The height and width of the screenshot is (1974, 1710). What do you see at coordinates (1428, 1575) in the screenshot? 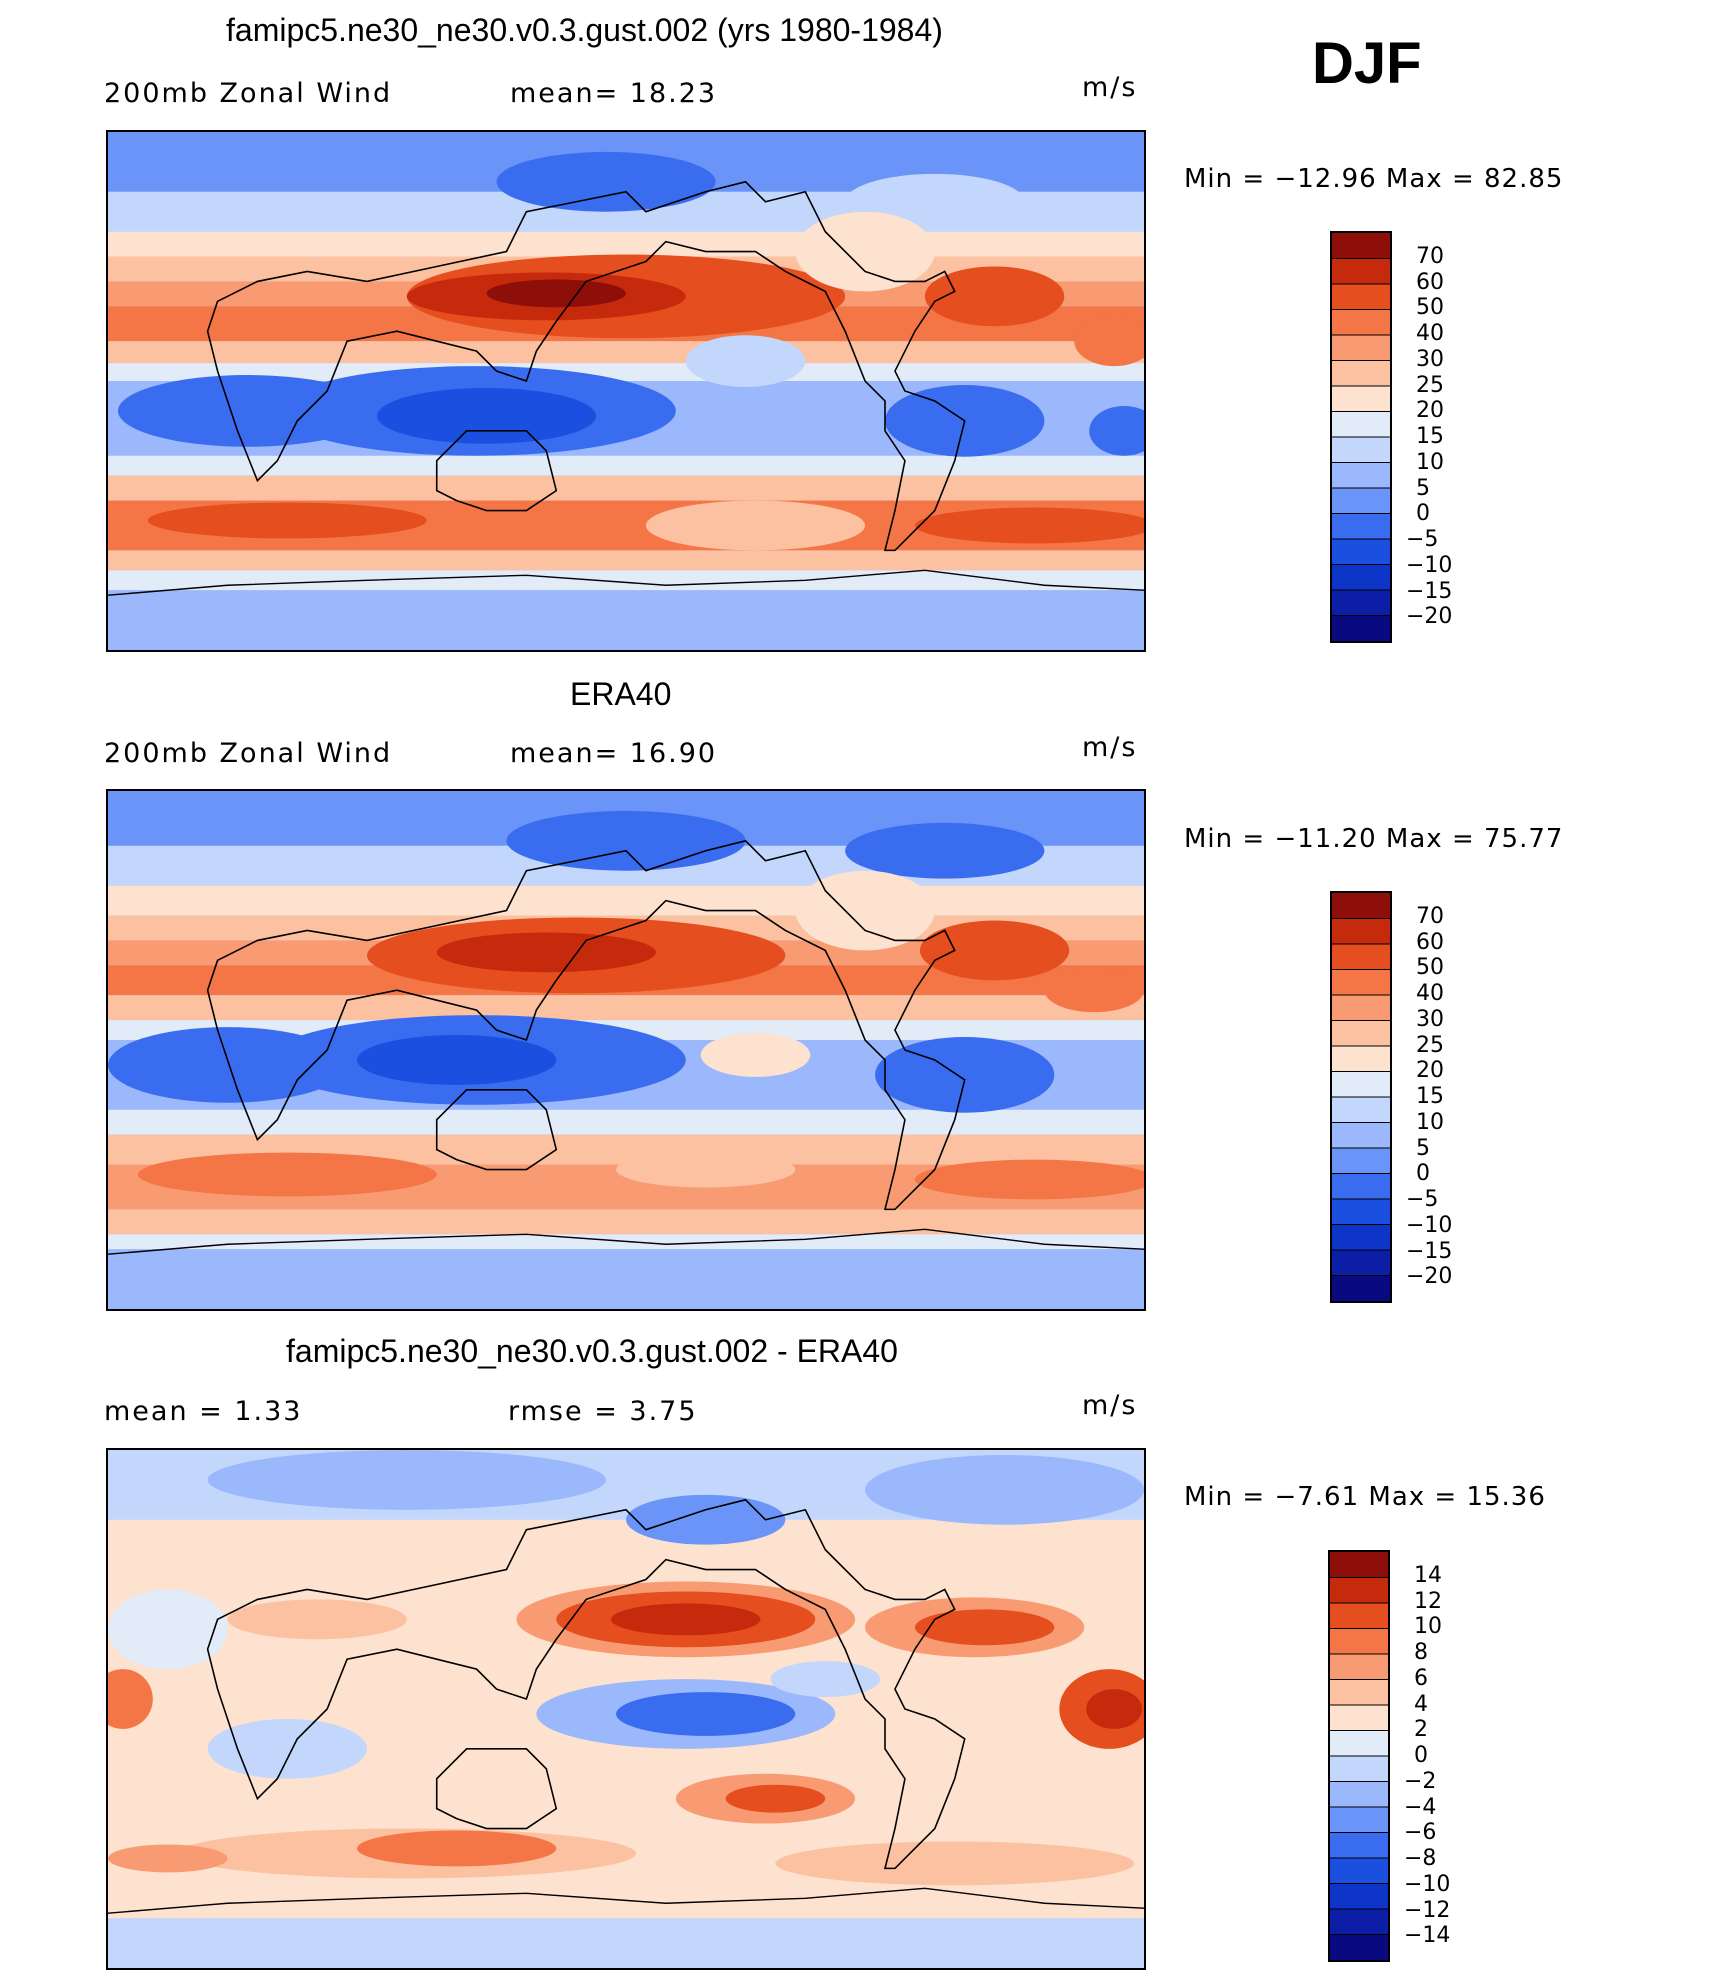
I see `colorbar-level-label: 14` at bounding box center [1428, 1575].